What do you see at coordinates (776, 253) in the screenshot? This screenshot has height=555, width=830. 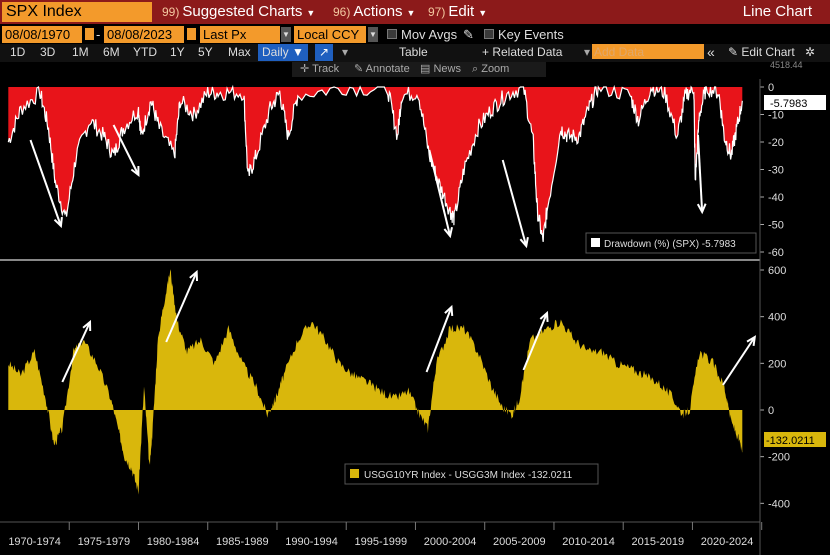 I see `drawdown-y-tick-label: -60` at bounding box center [776, 253].